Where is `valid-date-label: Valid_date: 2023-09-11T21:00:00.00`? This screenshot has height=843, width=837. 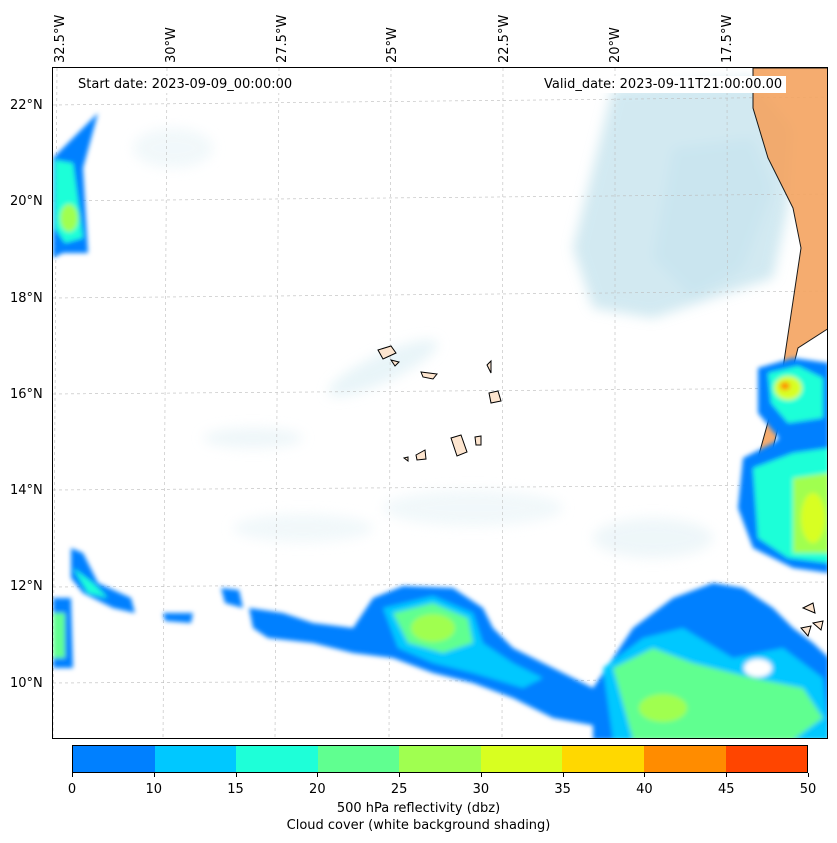 valid-date-label: Valid_date: 2023-09-11T21:00:00.00 is located at coordinates (663, 84).